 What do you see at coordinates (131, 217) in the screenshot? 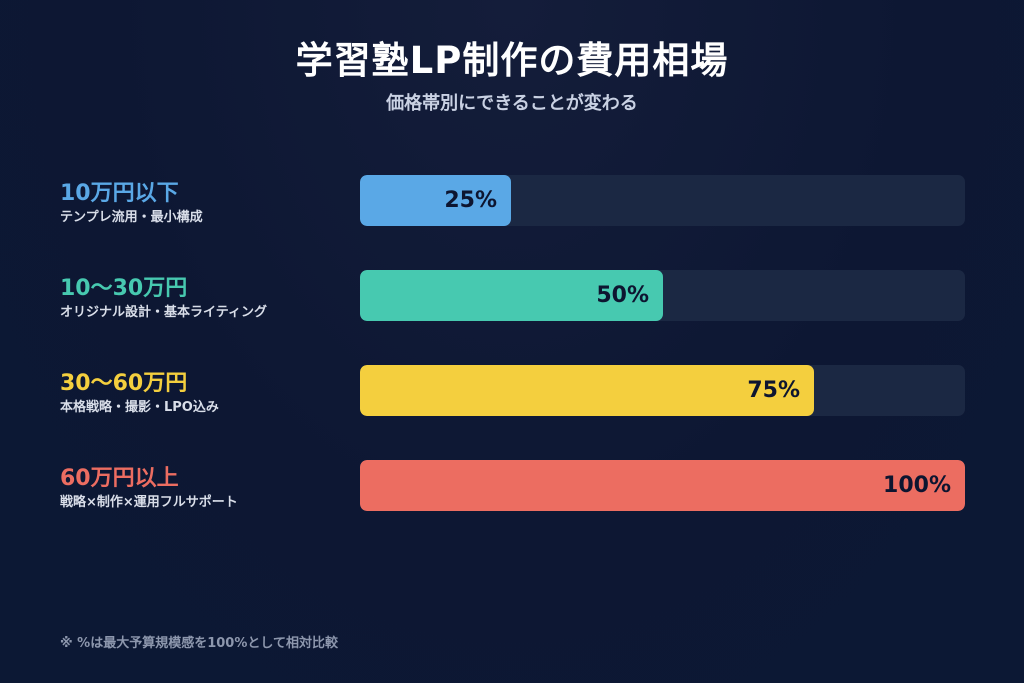
I see `category-description: テンプレ流用・最小構成` at bounding box center [131, 217].